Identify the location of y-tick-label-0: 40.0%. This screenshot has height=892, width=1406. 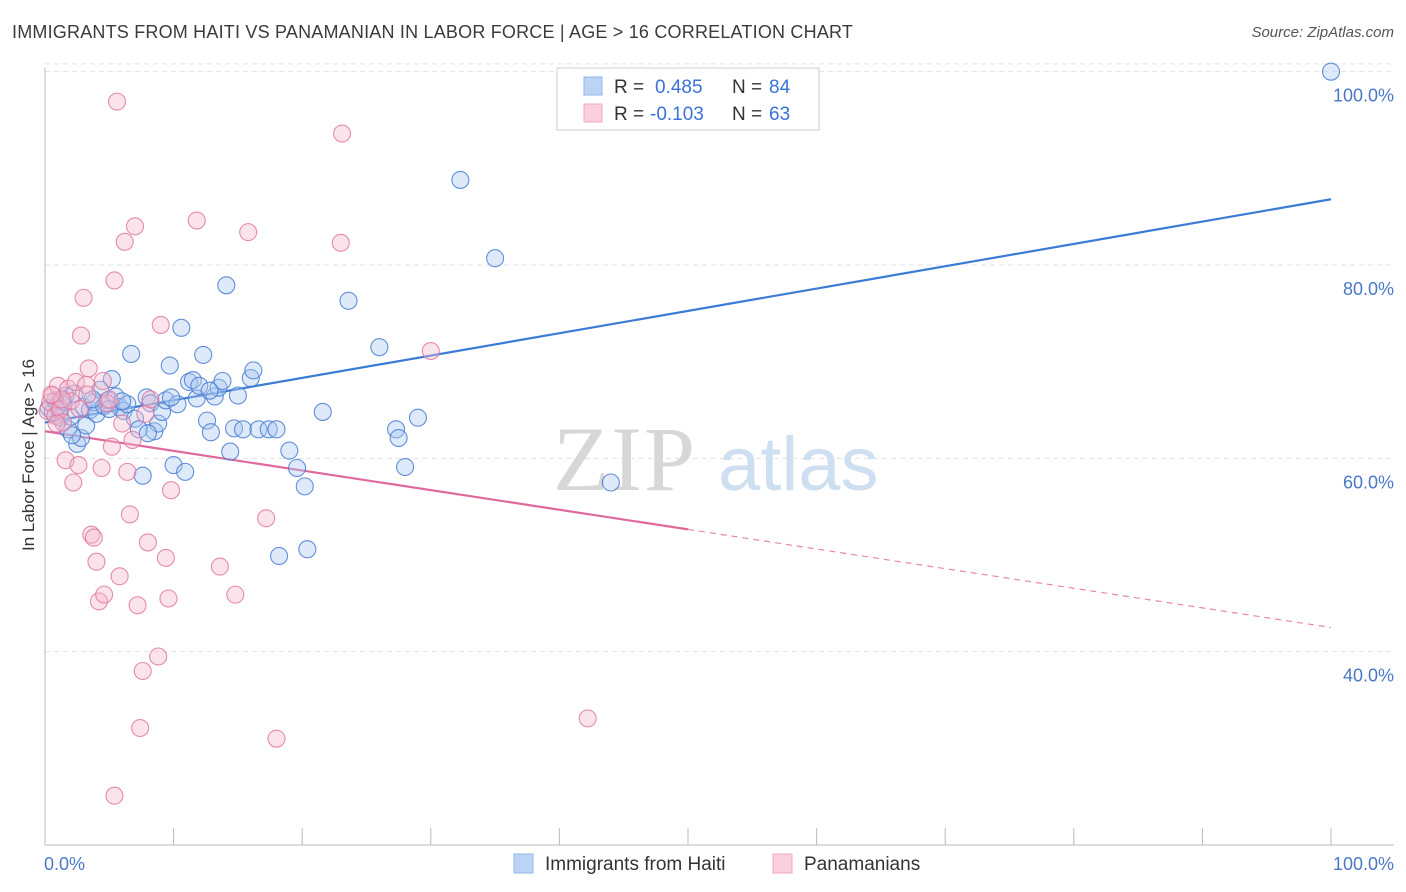
(1368, 676).